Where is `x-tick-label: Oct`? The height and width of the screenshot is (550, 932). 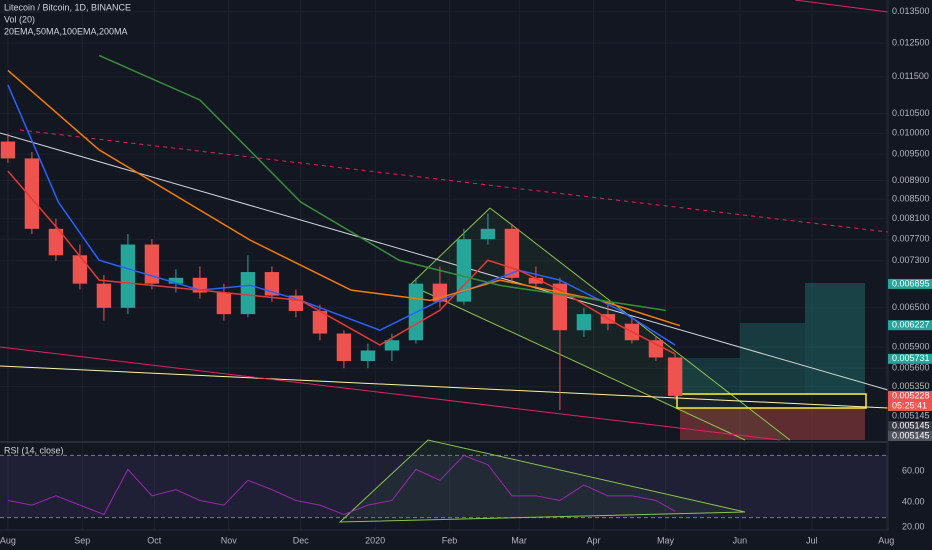 x-tick-label: Oct is located at coordinates (154, 540).